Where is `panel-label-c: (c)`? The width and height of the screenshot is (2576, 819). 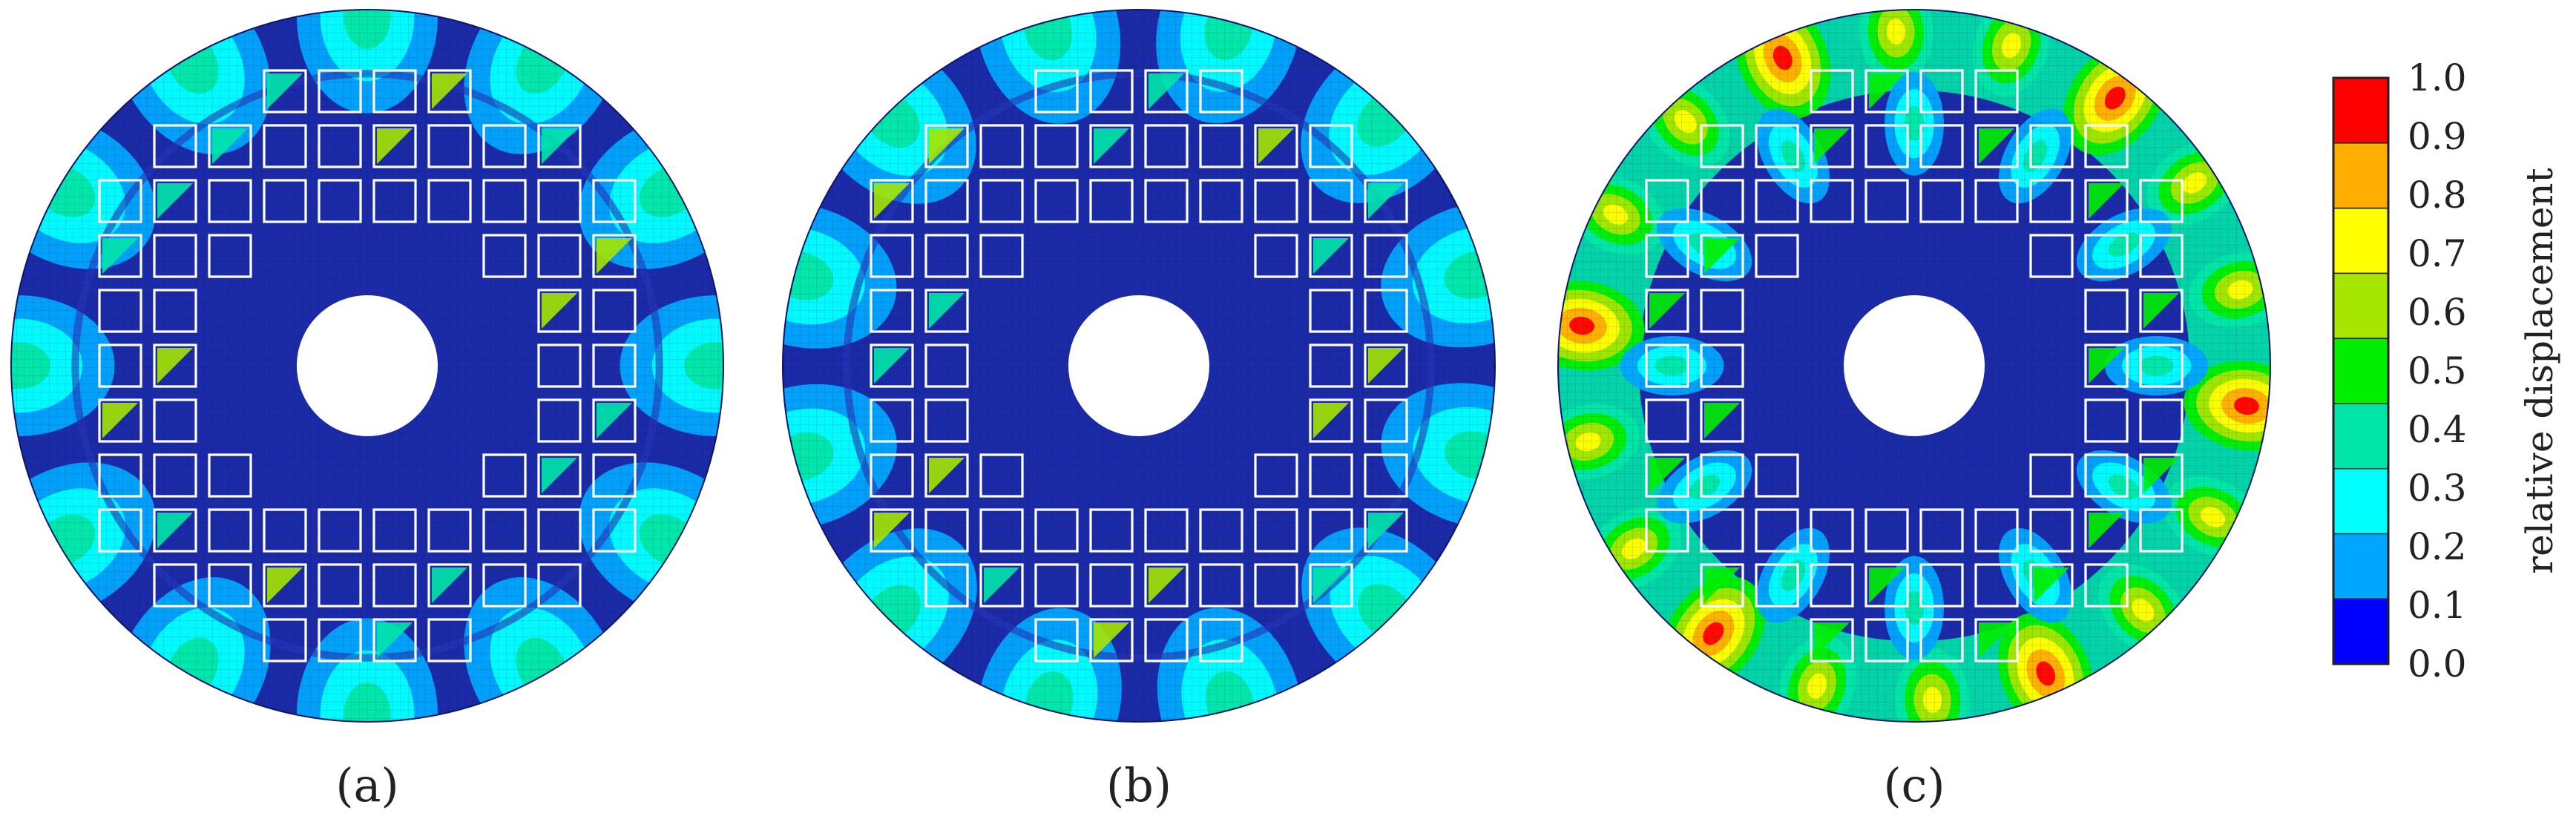 panel-label-c: (c) is located at coordinates (1914, 785).